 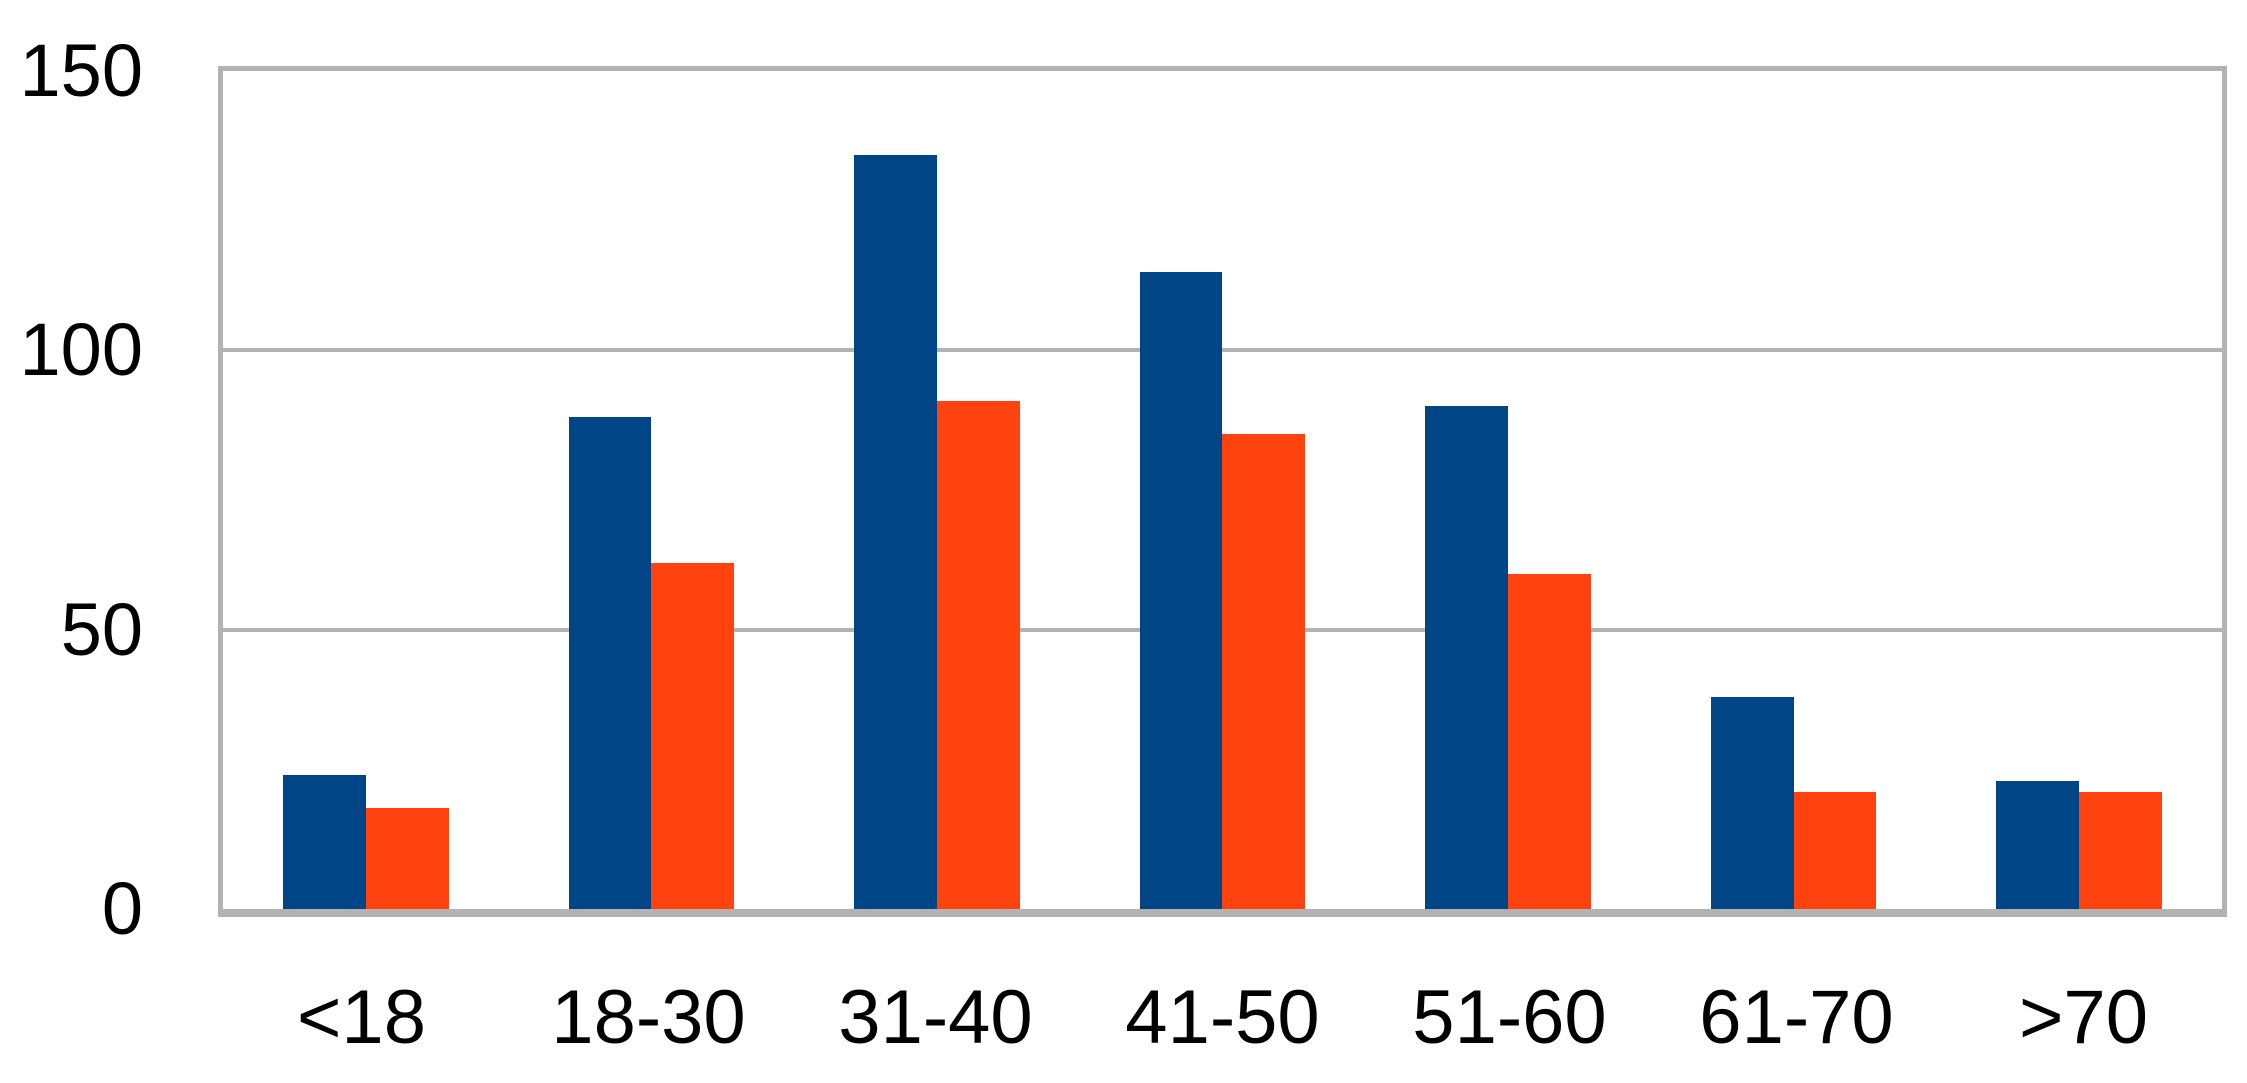 What do you see at coordinates (324, 841) in the screenshot?
I see `bar-series-1-<18` at bounding box center [324, 841].